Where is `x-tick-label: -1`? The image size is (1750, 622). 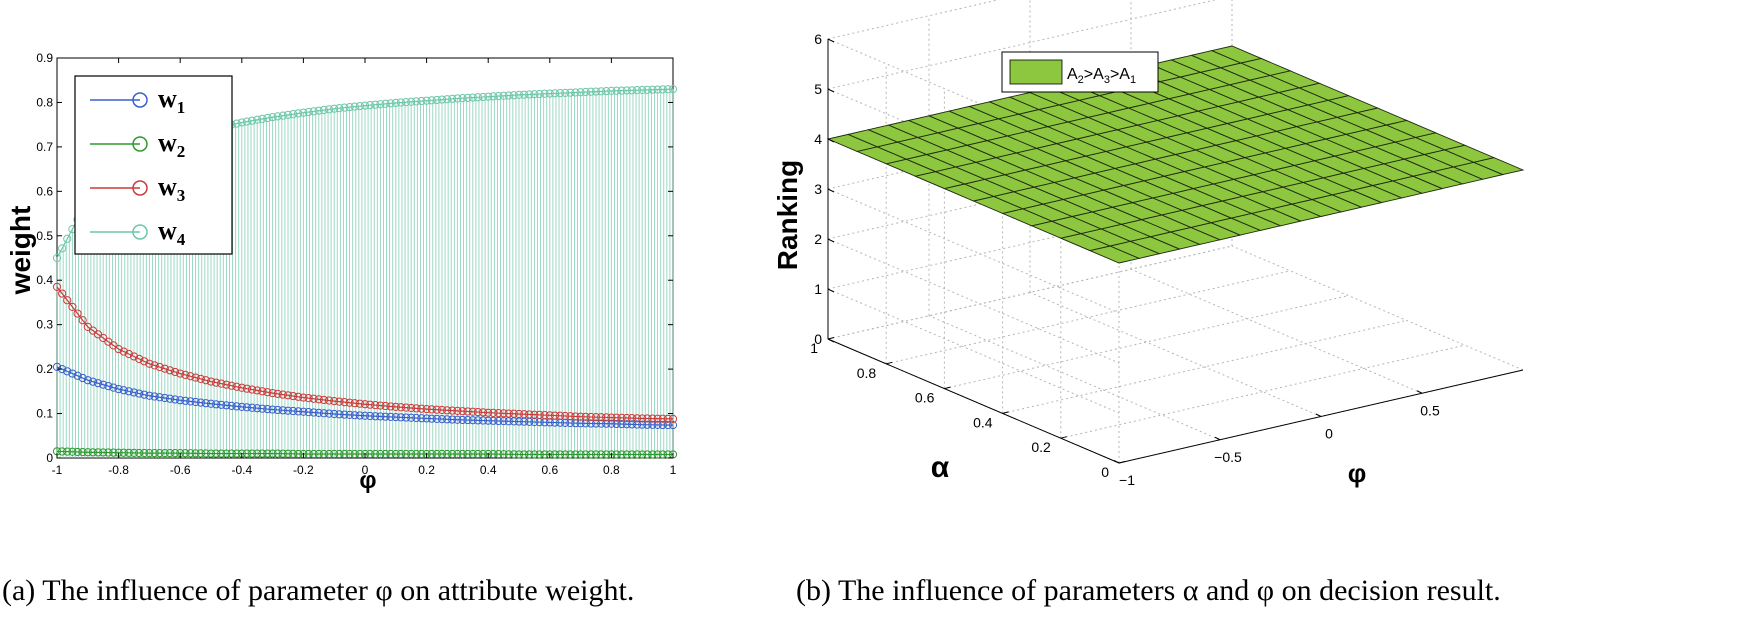
x-tick-label: -1 is located at coordinates (57, 470).